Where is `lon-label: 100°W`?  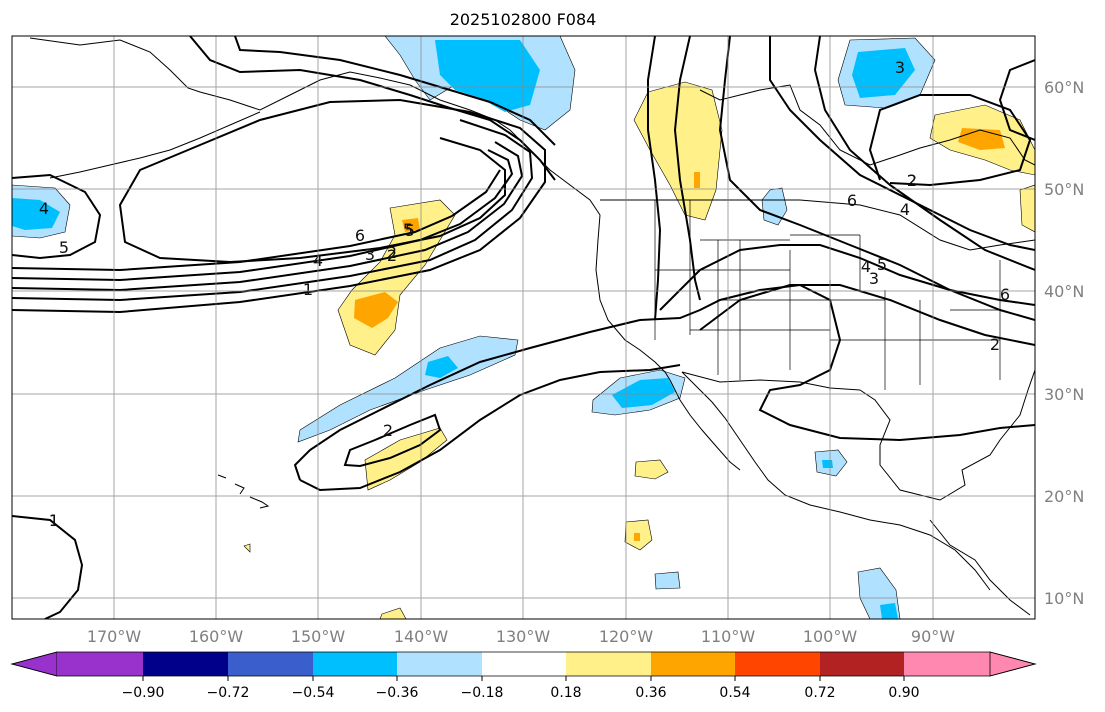 lon-label: 100°W is located at coordinates (830, 636).